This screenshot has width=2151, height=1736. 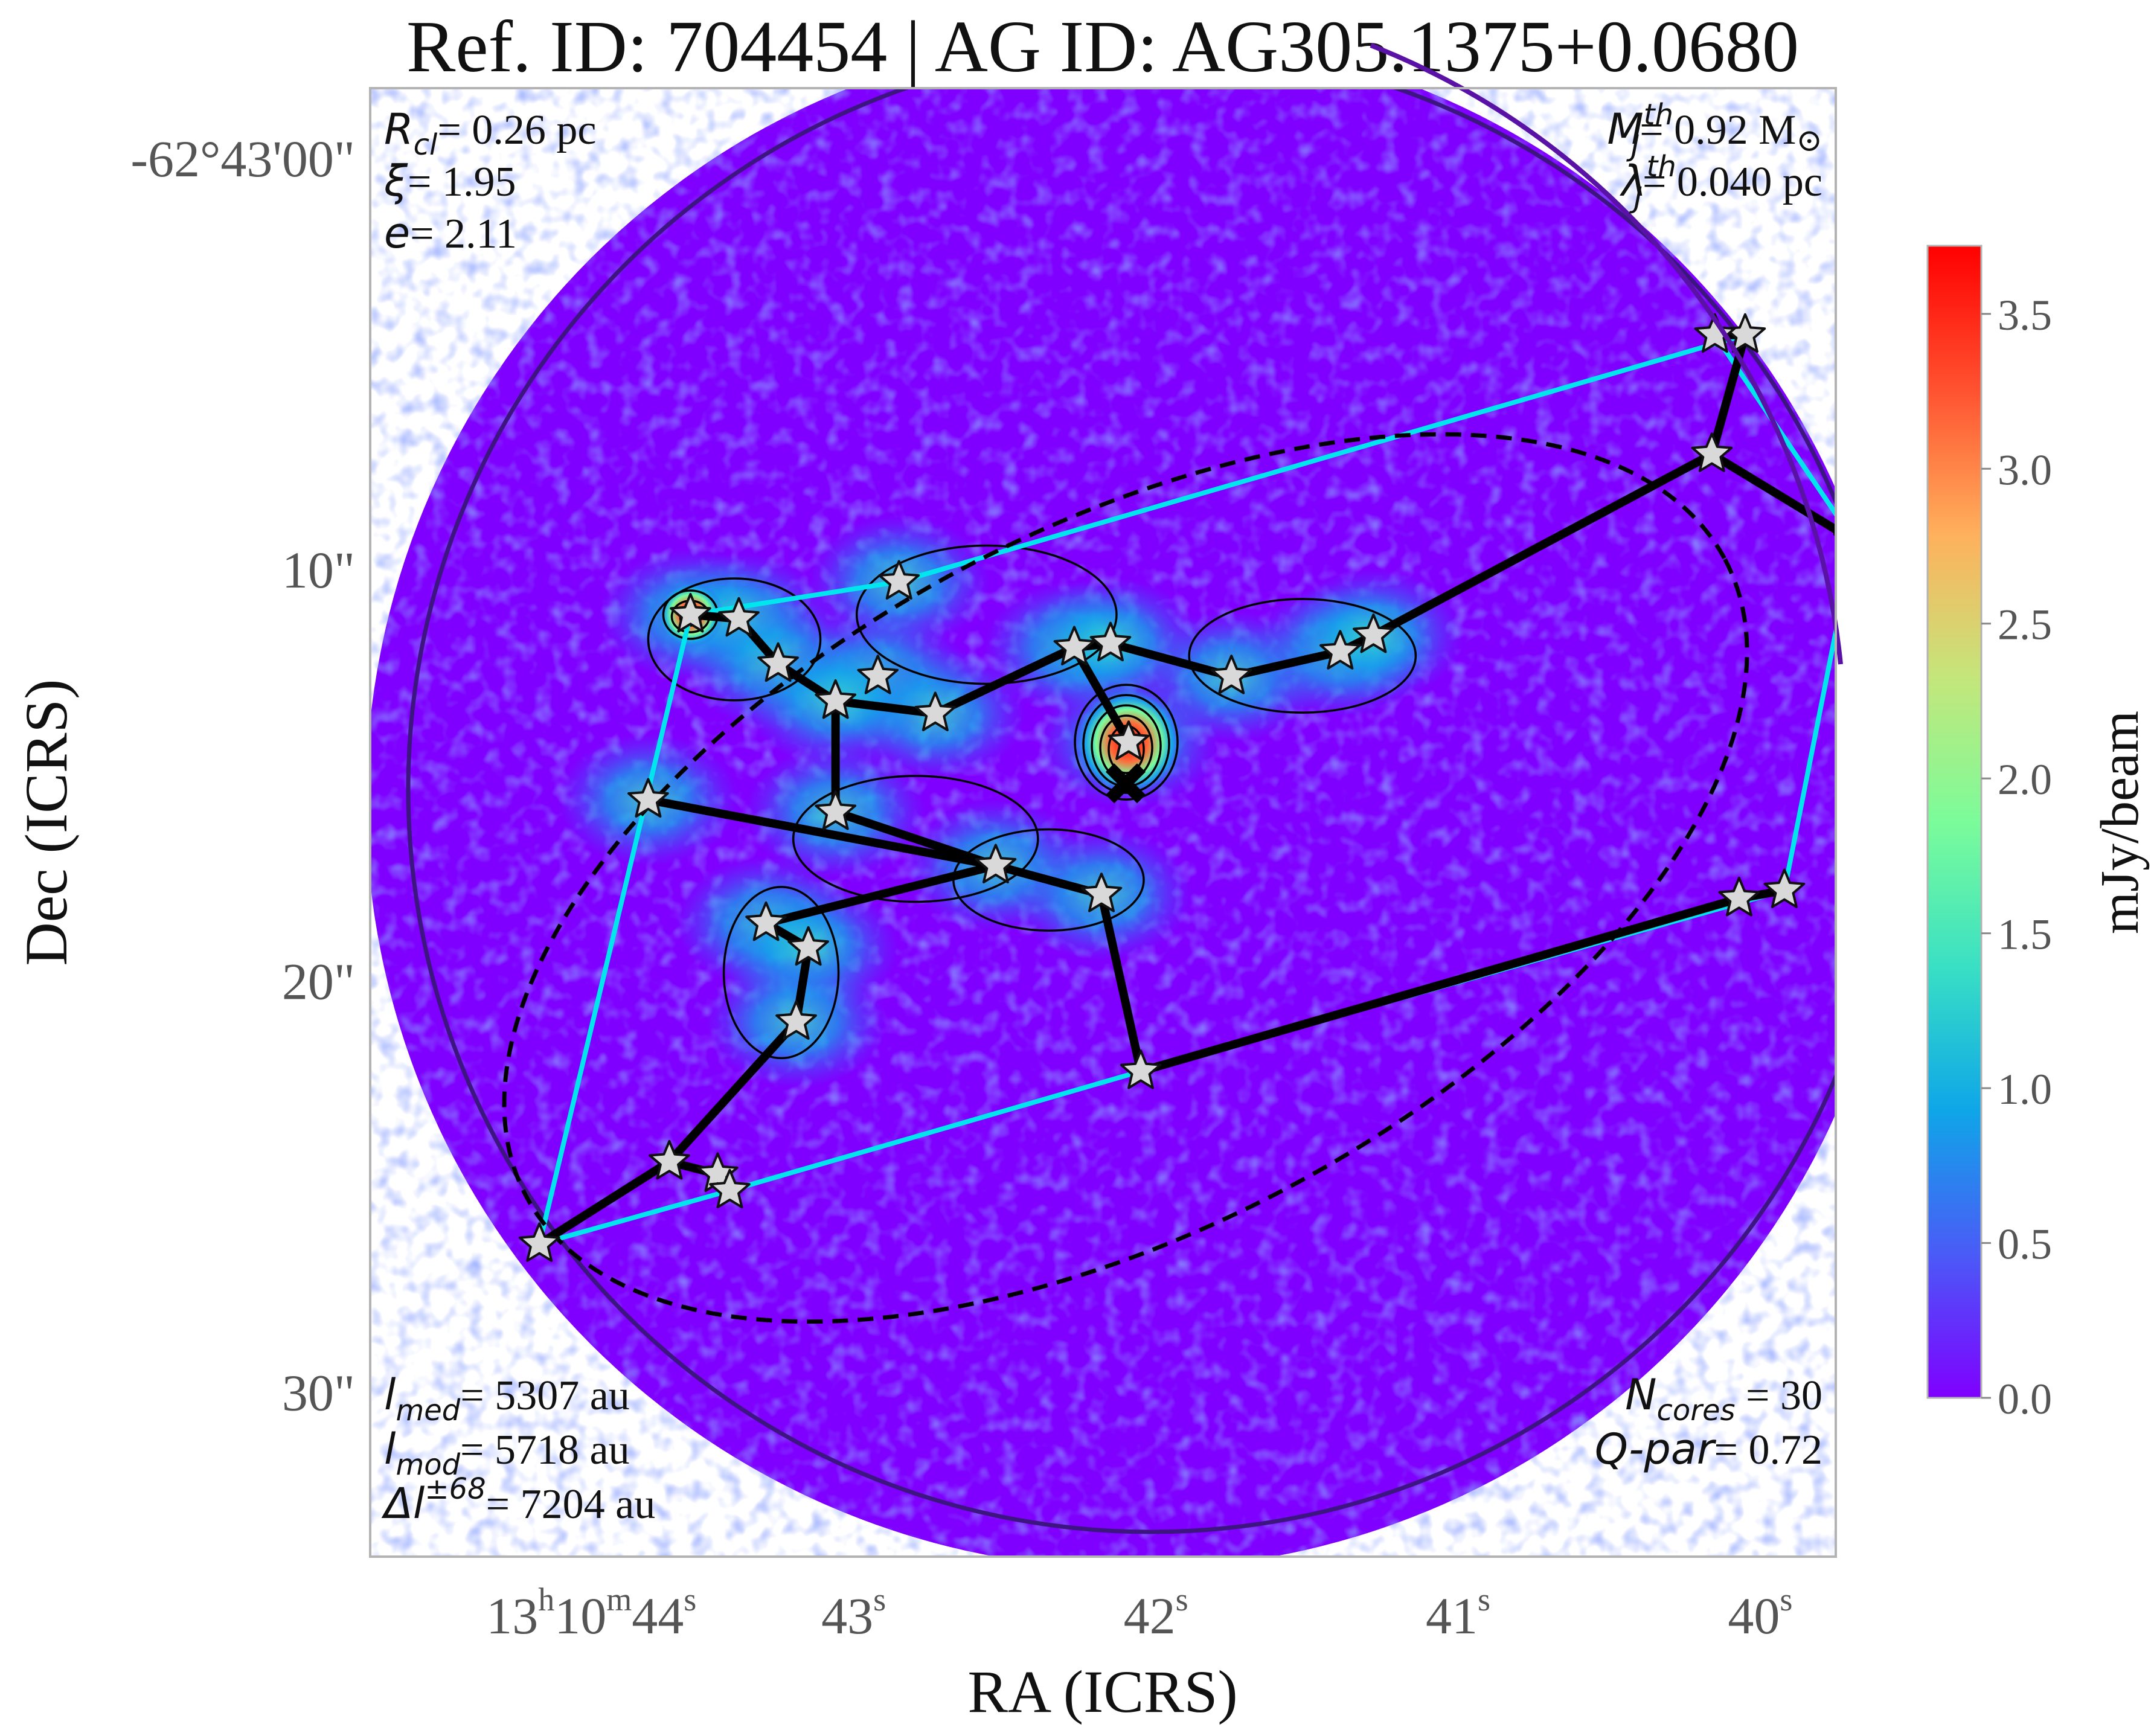 I want to click on centroid-marker, so click(x=1126, y=783).